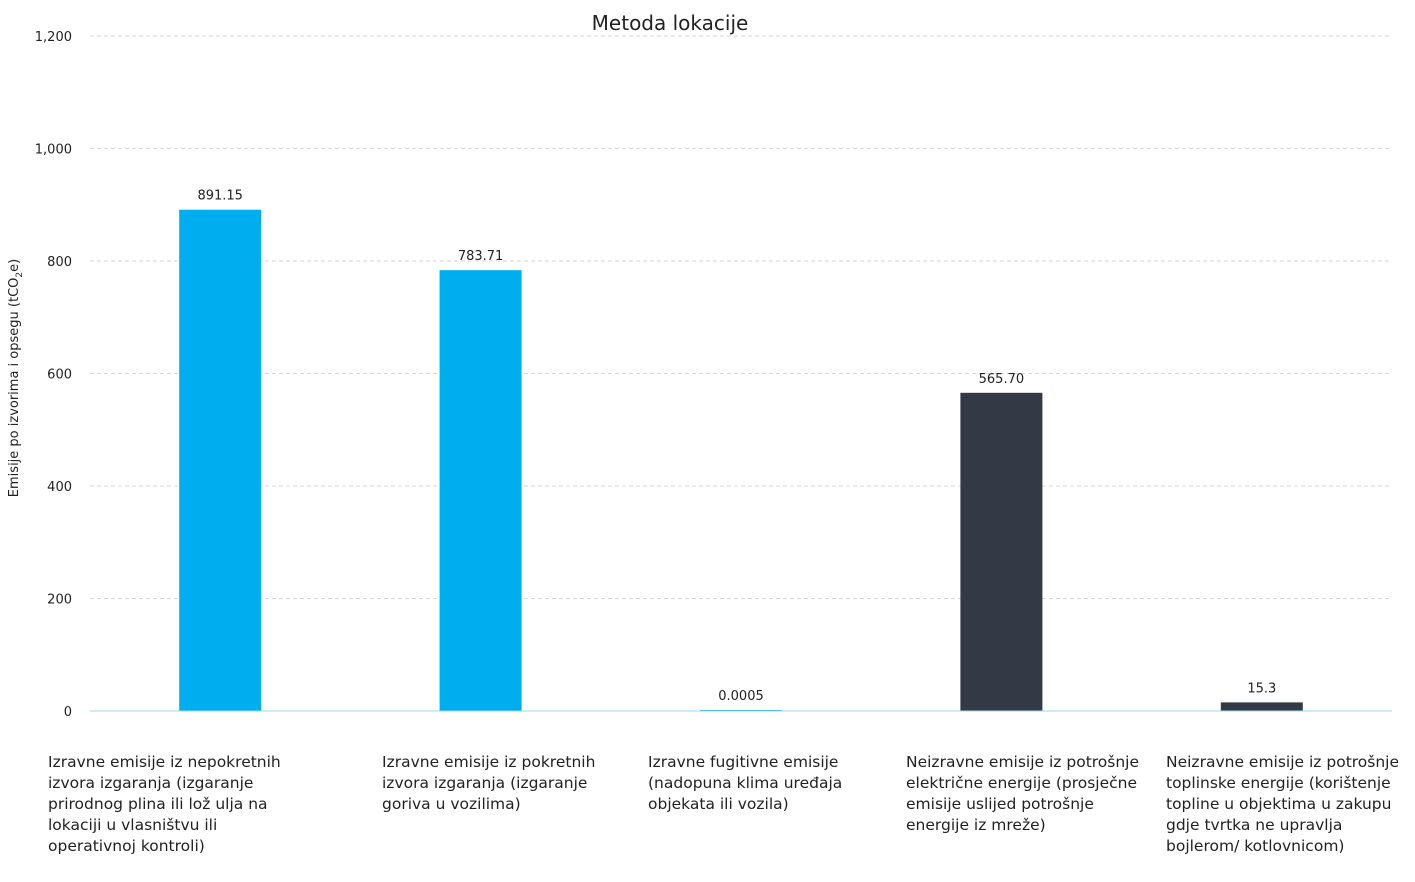  Describe the element at coordinates (53, 150) in the screenshot. I see `y-tick-label: 1,000` at that location.